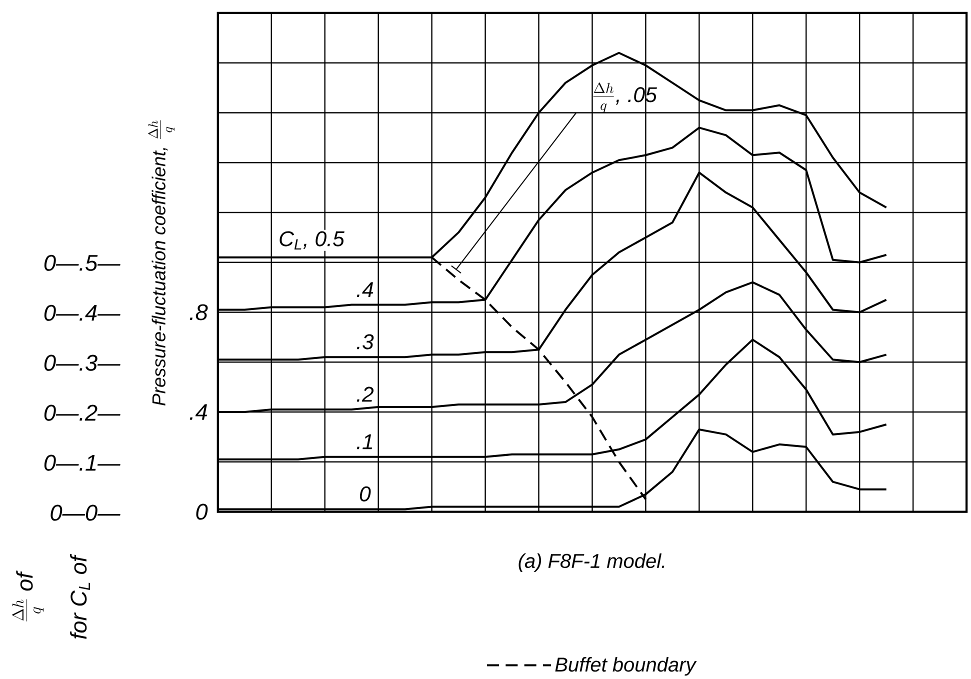 The image size is (971, 679). What do you see at coordinates (85, 512) in the screenshot?
I see `text: 0—0—` at bounding box center [85, 512].